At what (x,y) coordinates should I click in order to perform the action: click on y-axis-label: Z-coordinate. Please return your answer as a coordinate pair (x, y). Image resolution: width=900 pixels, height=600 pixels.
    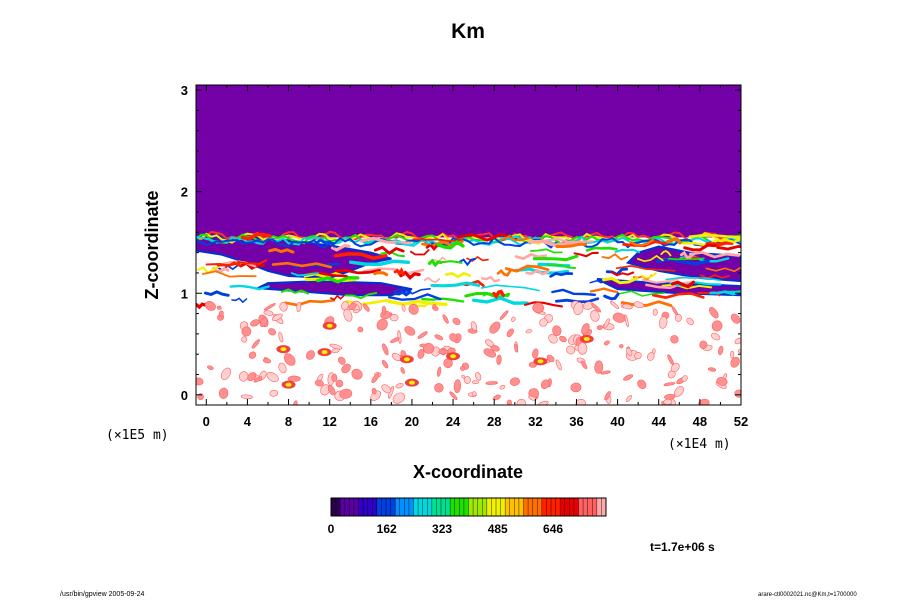
    Looking at the image, I should click on (152, 244).